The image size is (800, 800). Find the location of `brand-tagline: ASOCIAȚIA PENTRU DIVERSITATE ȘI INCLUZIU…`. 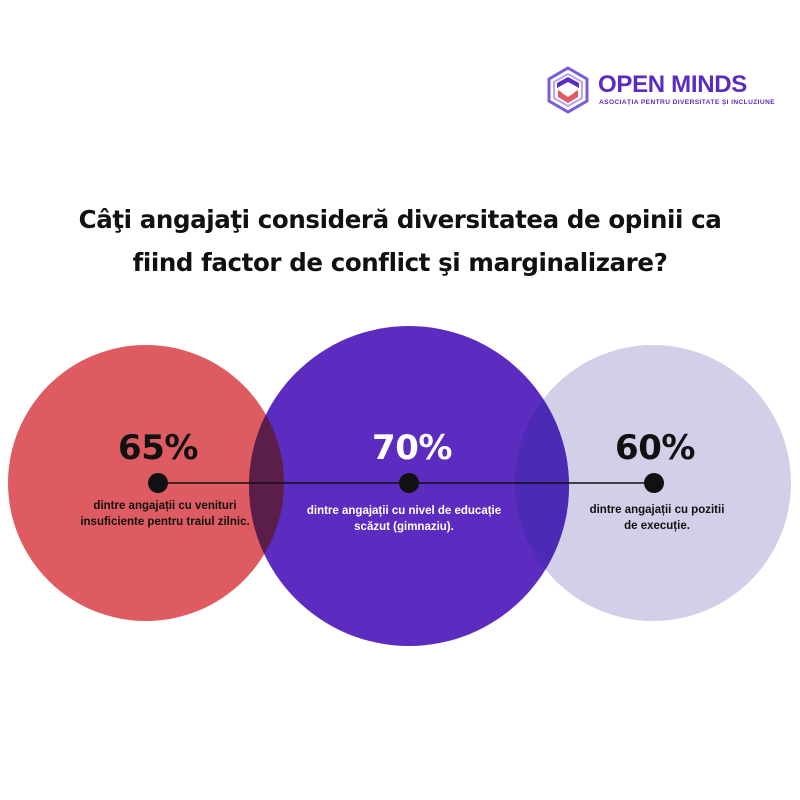

brand-tagline: ASOCIAȚIA PENTRU DIVERSITATE ȘI INCLUZIU… is located at coordinates (687, 102).